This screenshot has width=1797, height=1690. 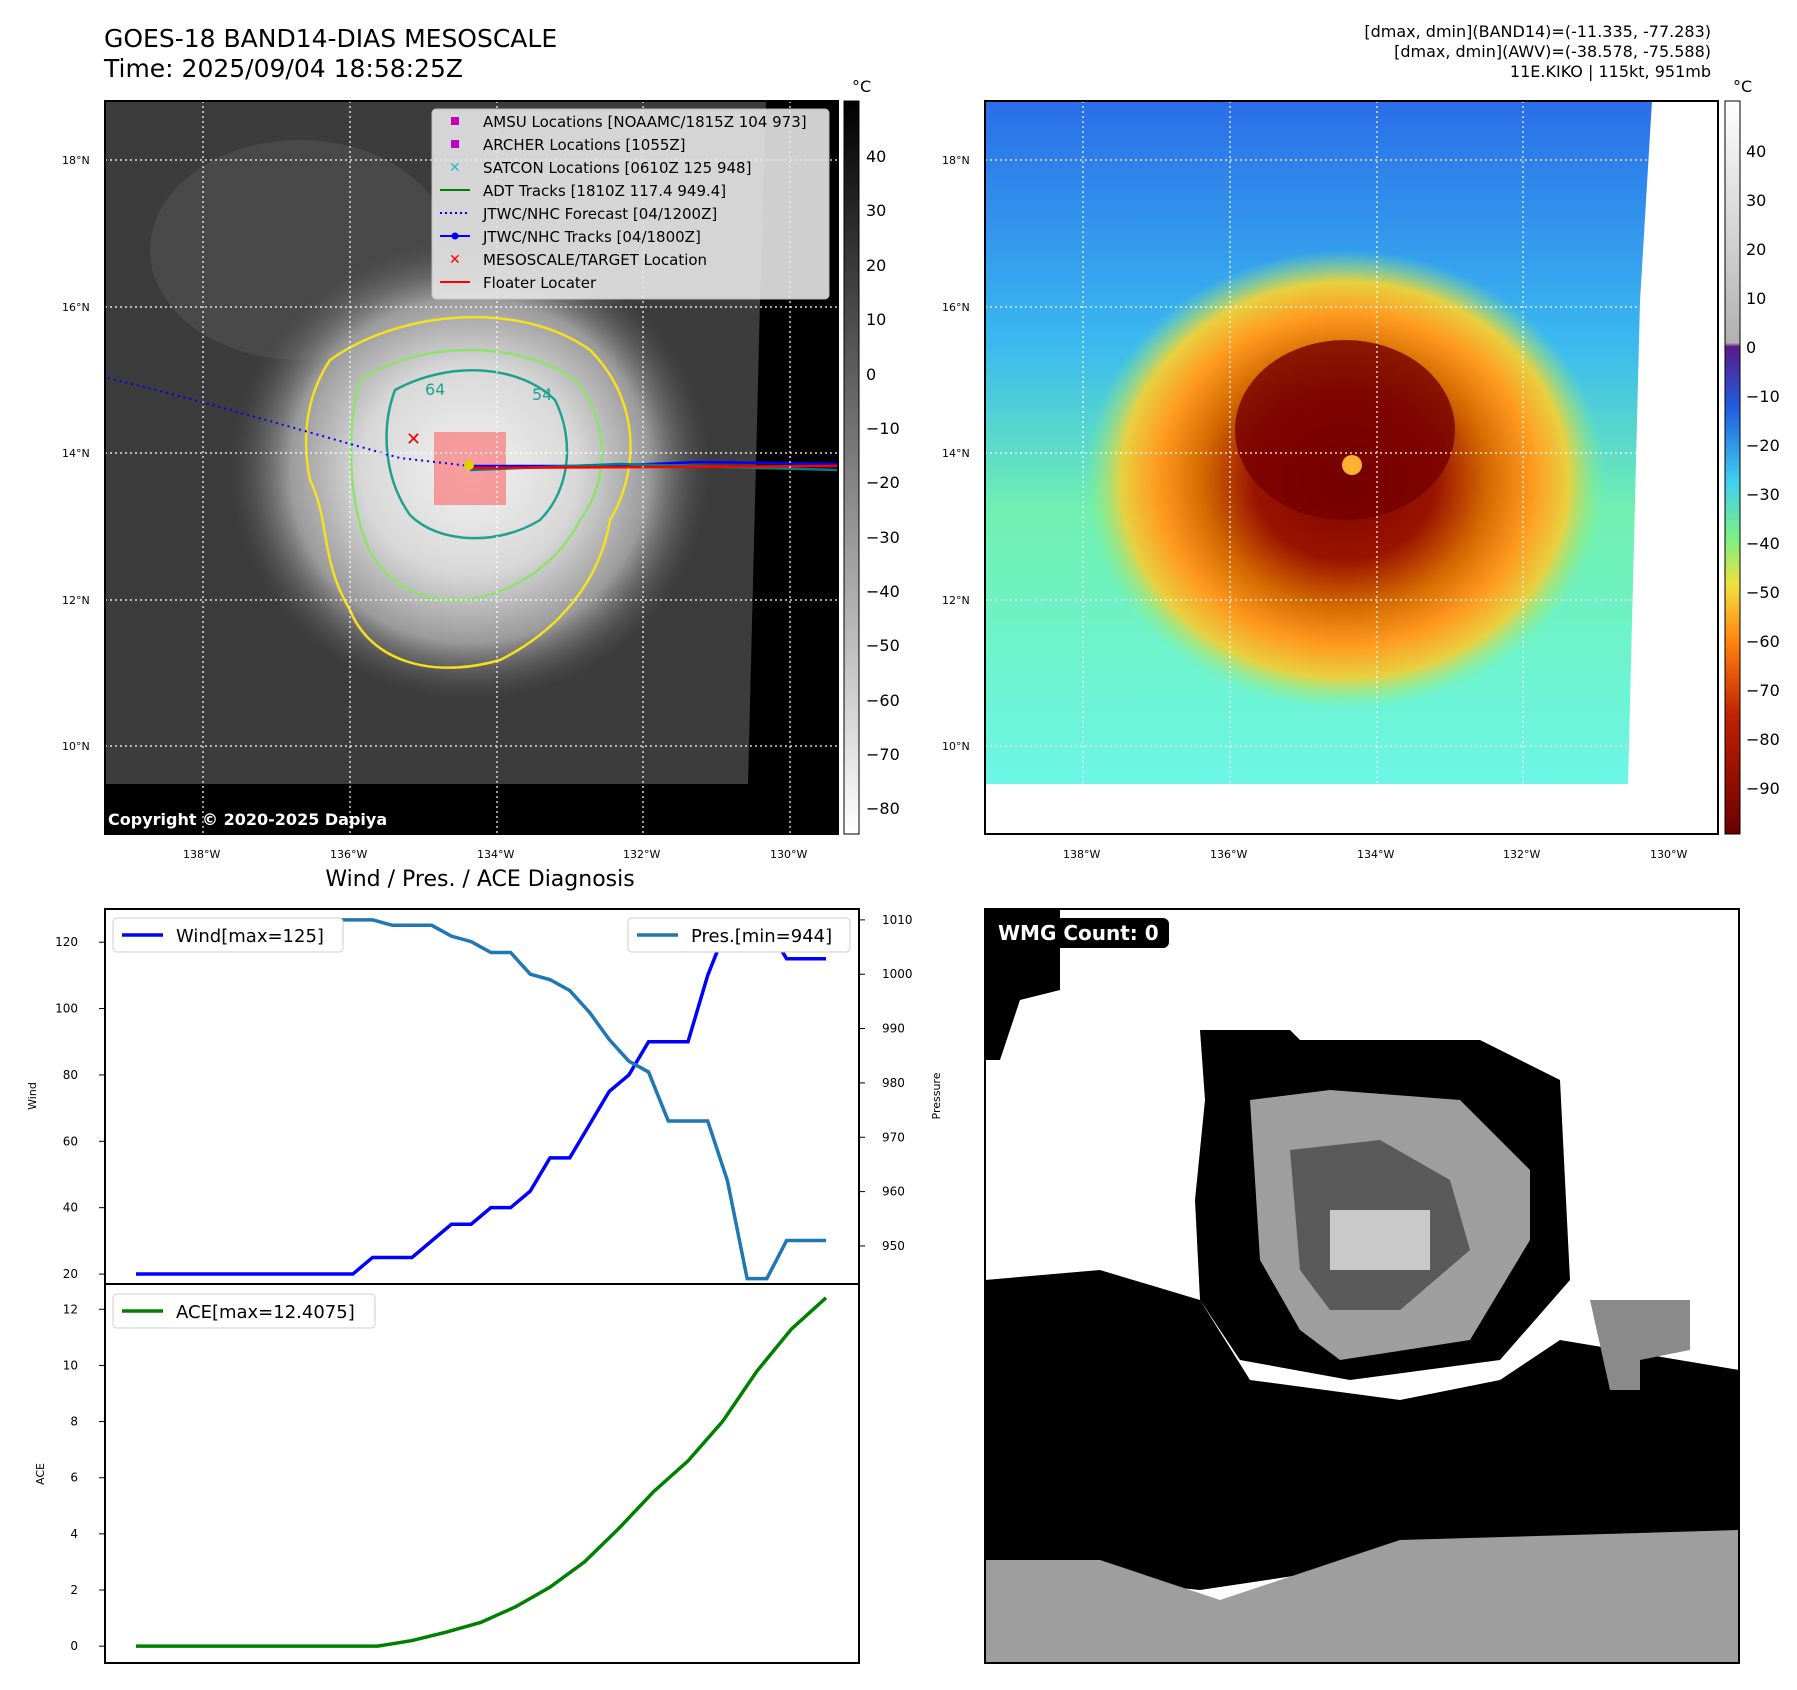 I want to click on wind-legend-label: Wind[max=125], so click(x=250, y=936).